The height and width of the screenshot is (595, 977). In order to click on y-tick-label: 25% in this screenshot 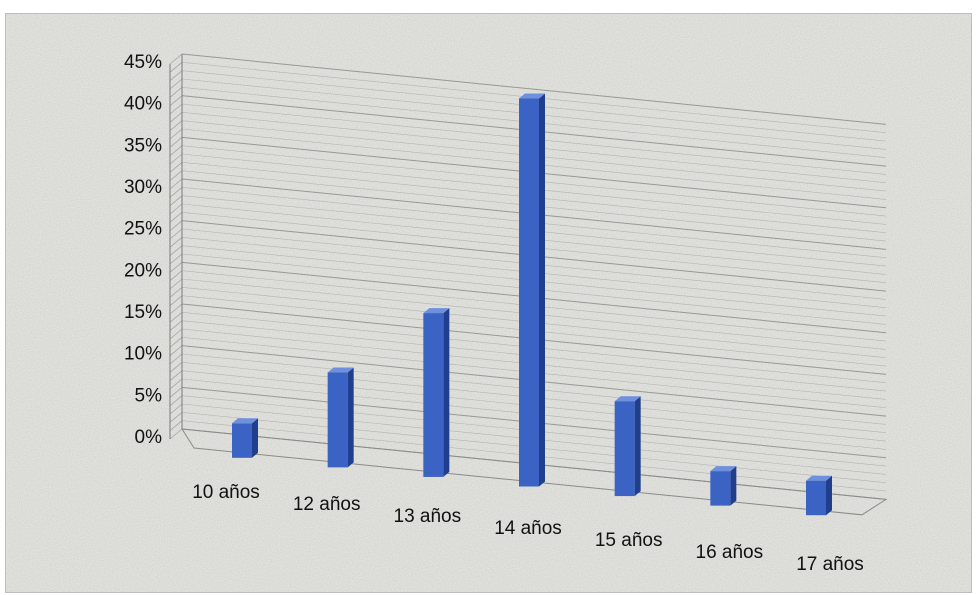, I will do `click(143, 229)`.